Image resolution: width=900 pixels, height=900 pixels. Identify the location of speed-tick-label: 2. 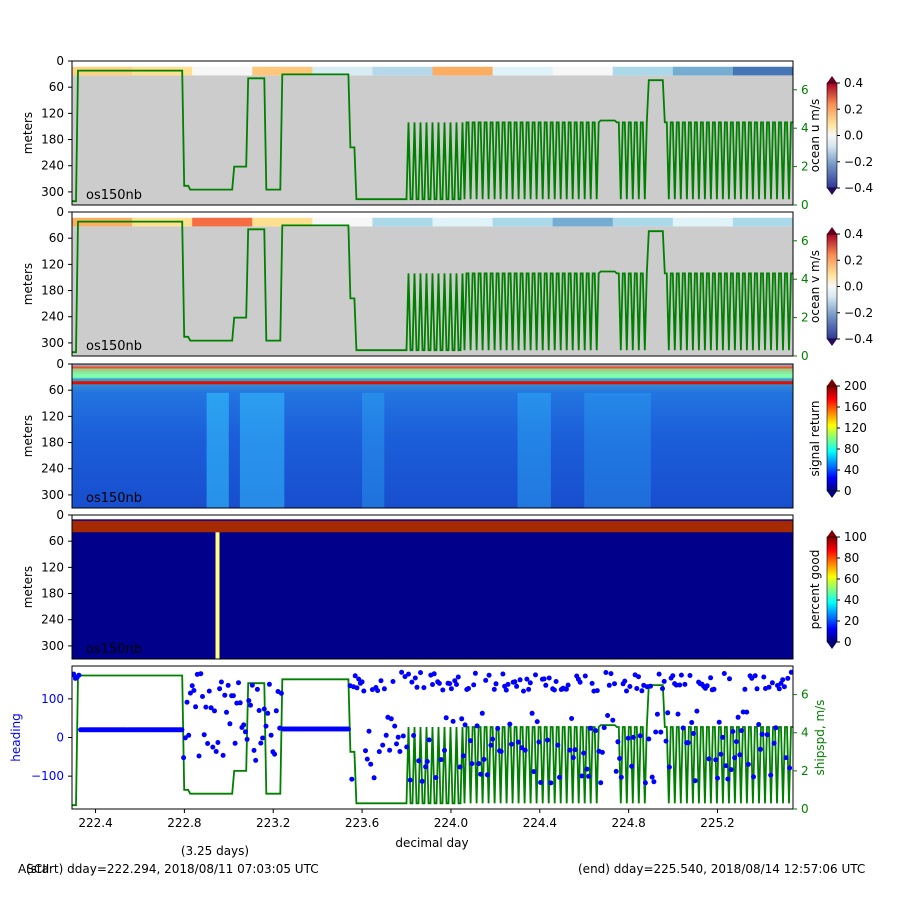
(805, 318).